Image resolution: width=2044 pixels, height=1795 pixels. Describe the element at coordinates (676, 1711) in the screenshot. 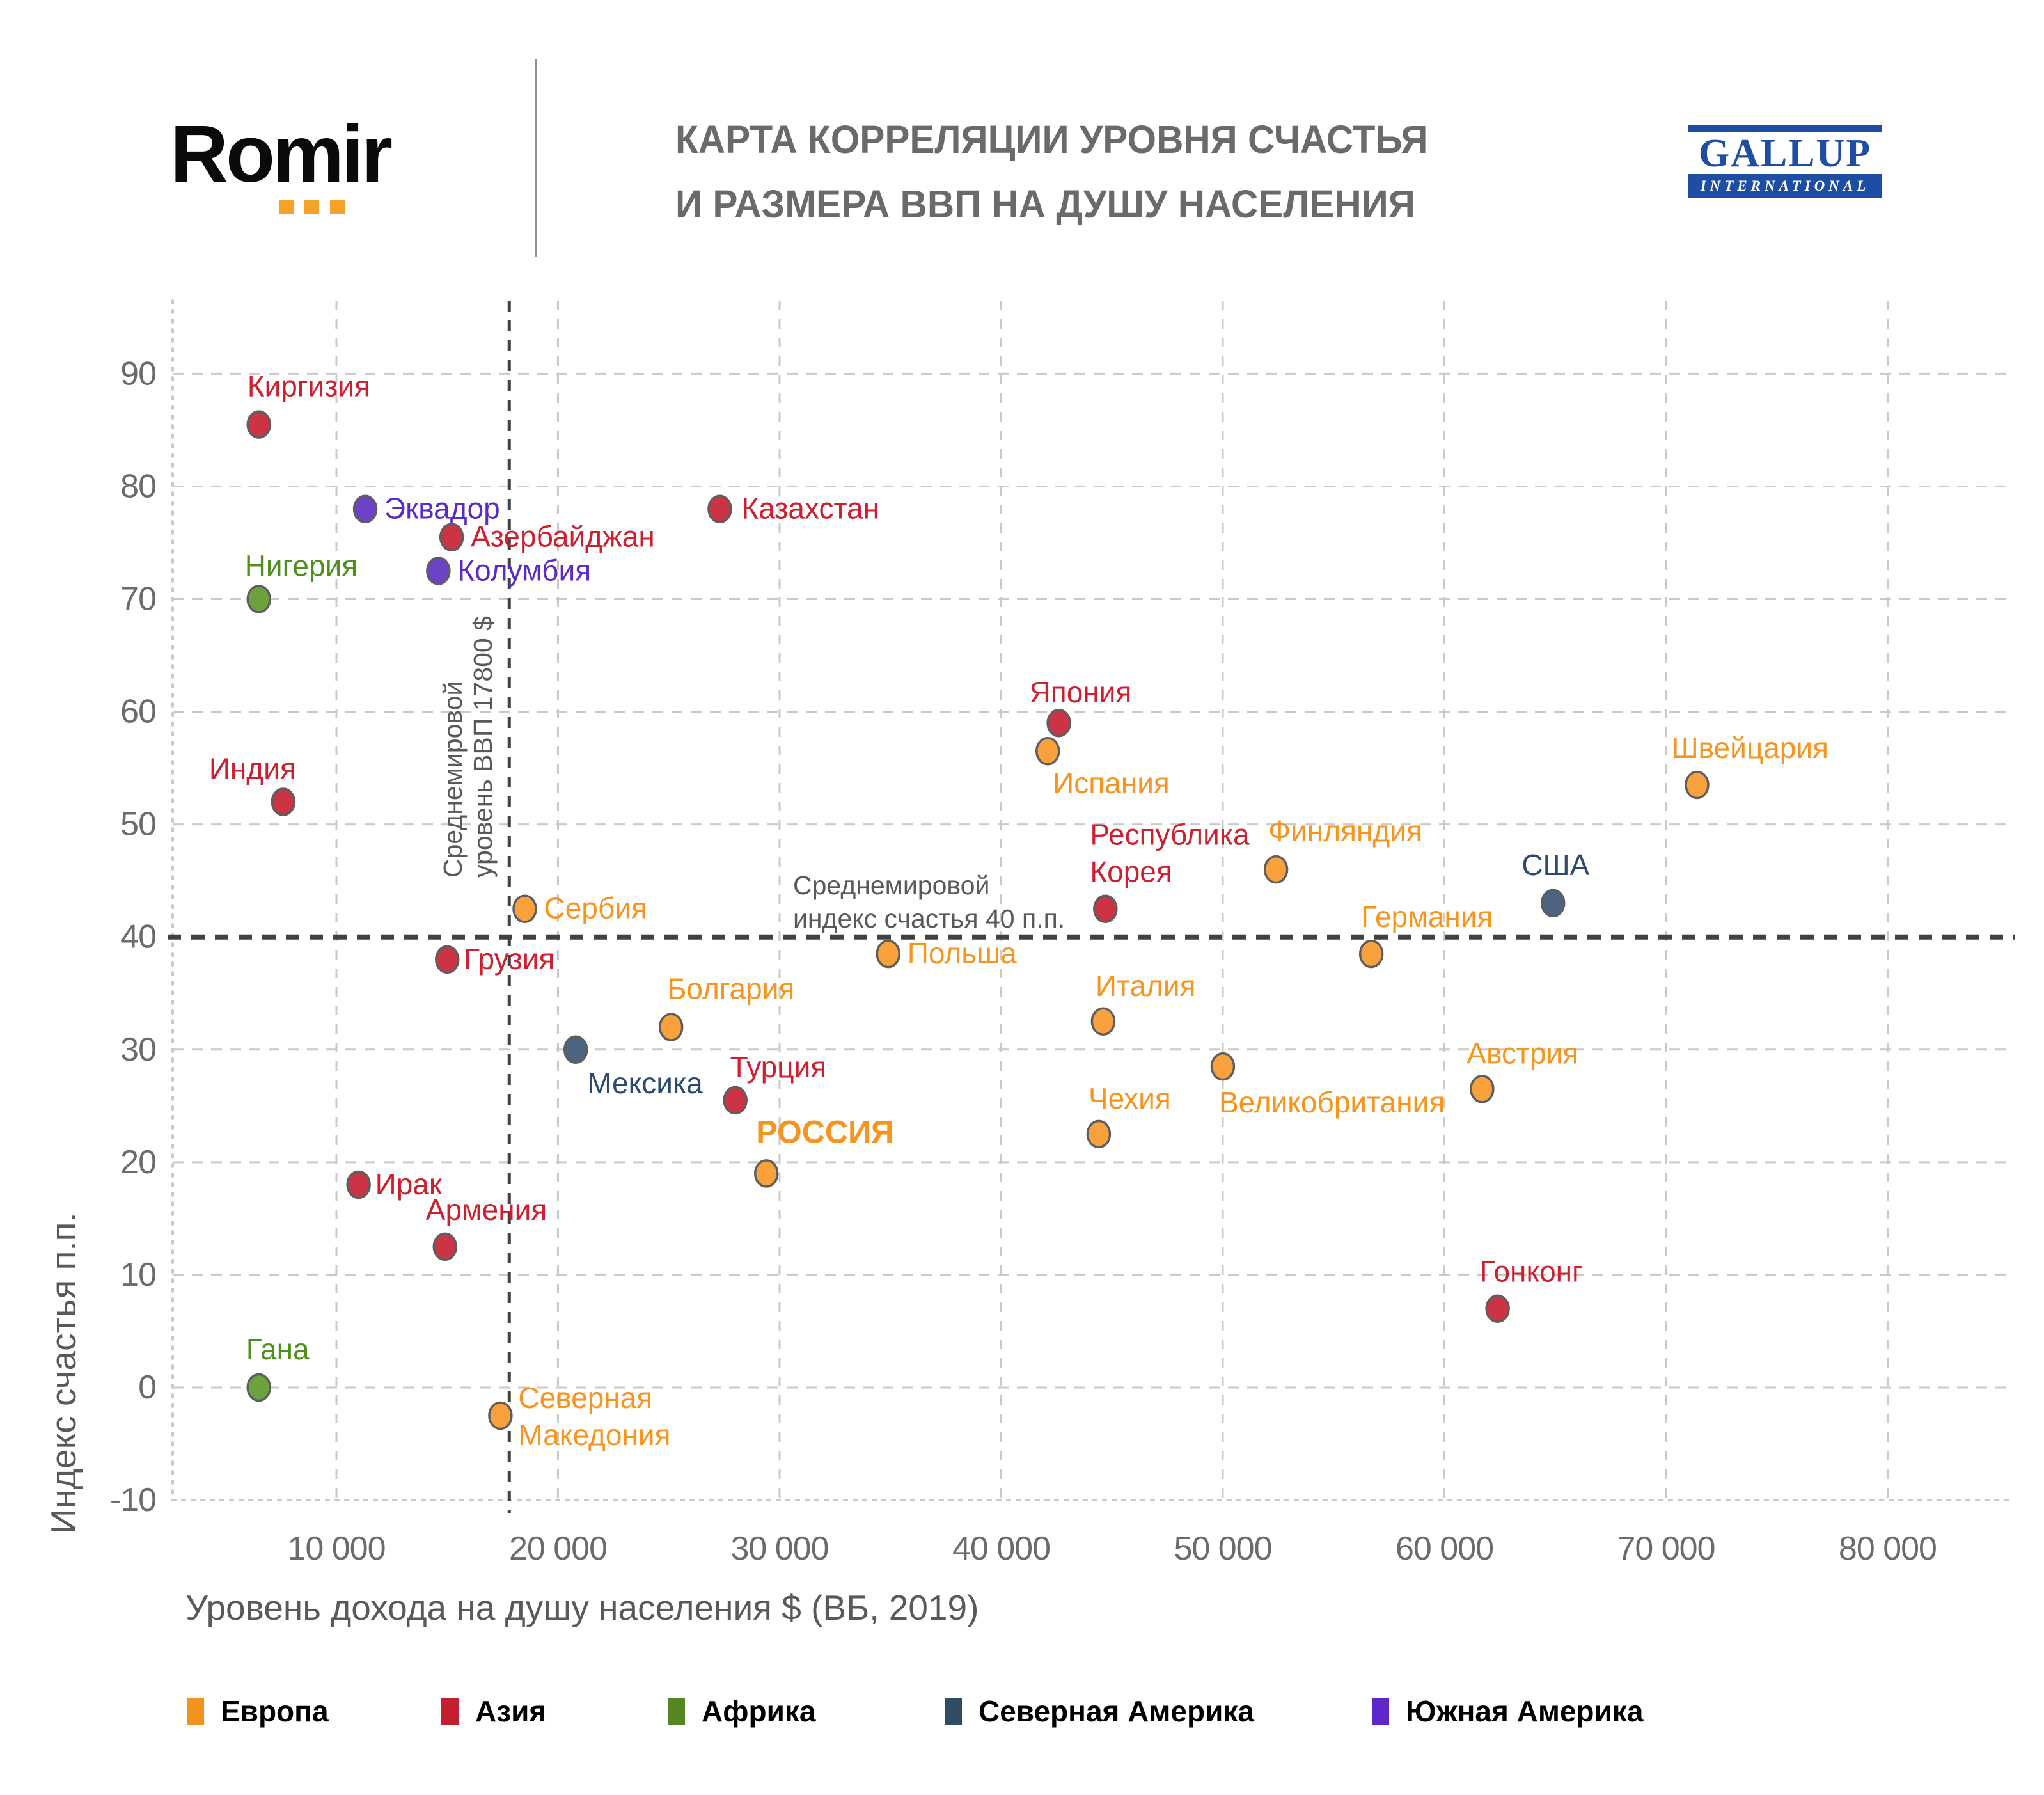

I see `legend-swatch-africa` at that location.